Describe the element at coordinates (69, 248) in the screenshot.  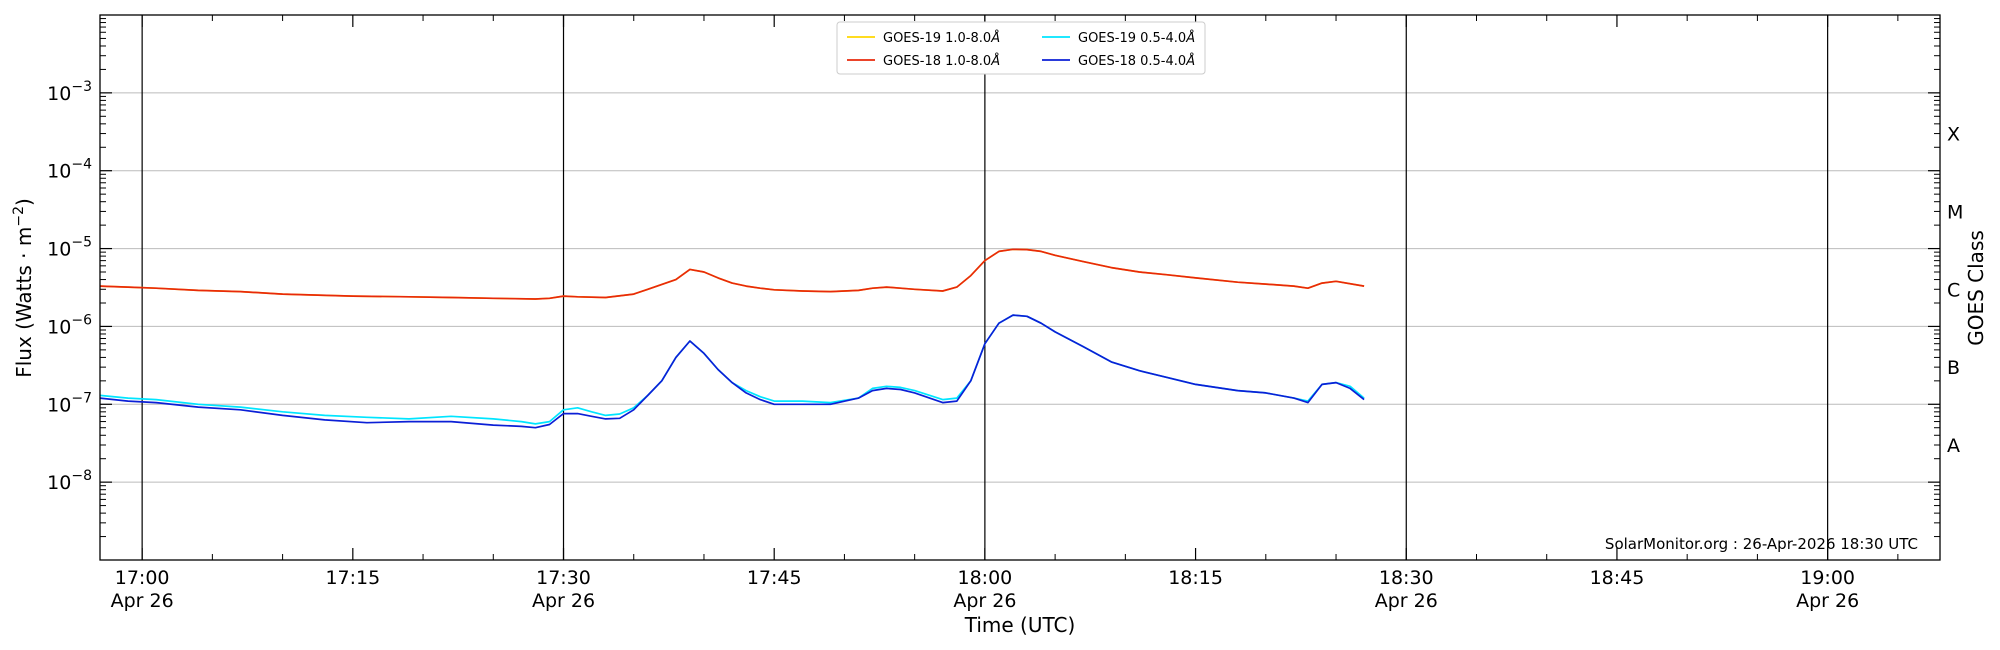
I see `y-tick-label: 10⁻⁵` at that location.